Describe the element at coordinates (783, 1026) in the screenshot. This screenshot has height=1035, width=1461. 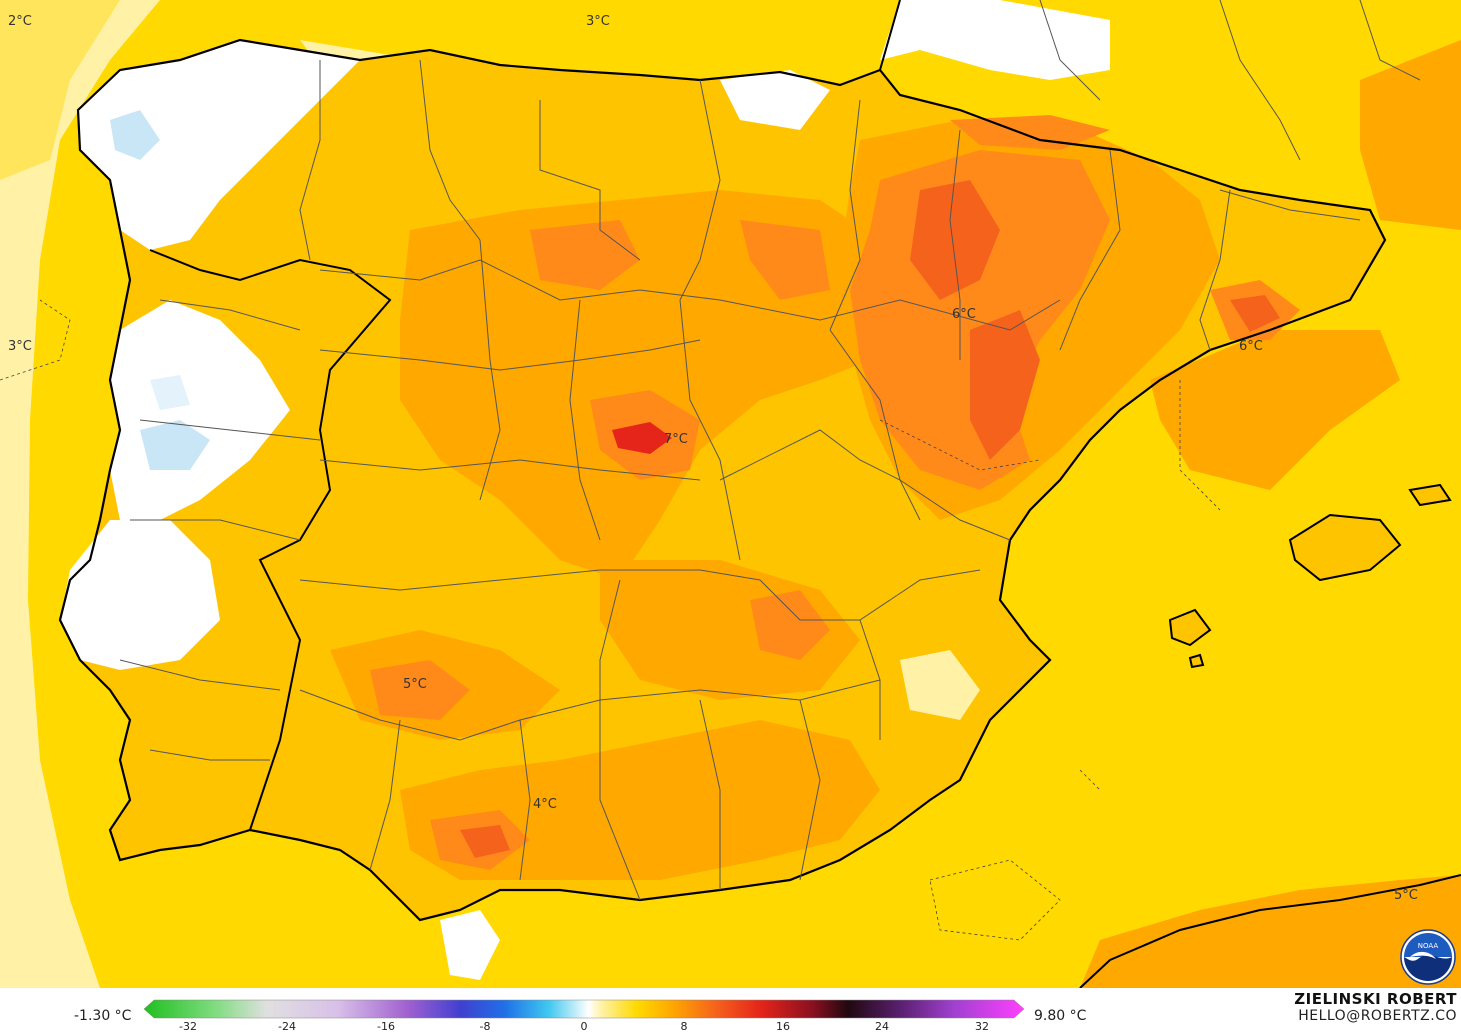
I see `legend-tick: 16` at that location.